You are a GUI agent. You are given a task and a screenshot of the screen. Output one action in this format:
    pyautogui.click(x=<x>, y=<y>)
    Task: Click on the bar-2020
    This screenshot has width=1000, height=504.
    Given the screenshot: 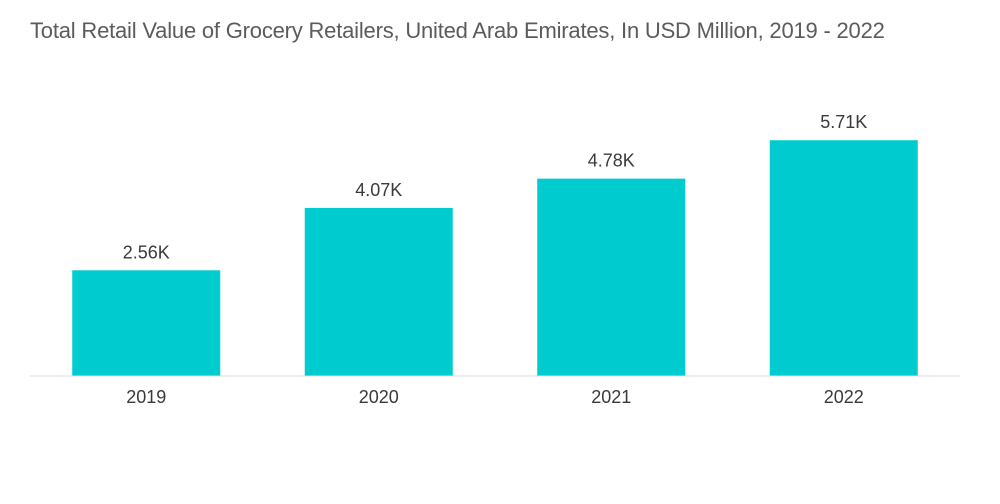 What is the action you would take?
    pyautogui.click(x=378, y=291)
    